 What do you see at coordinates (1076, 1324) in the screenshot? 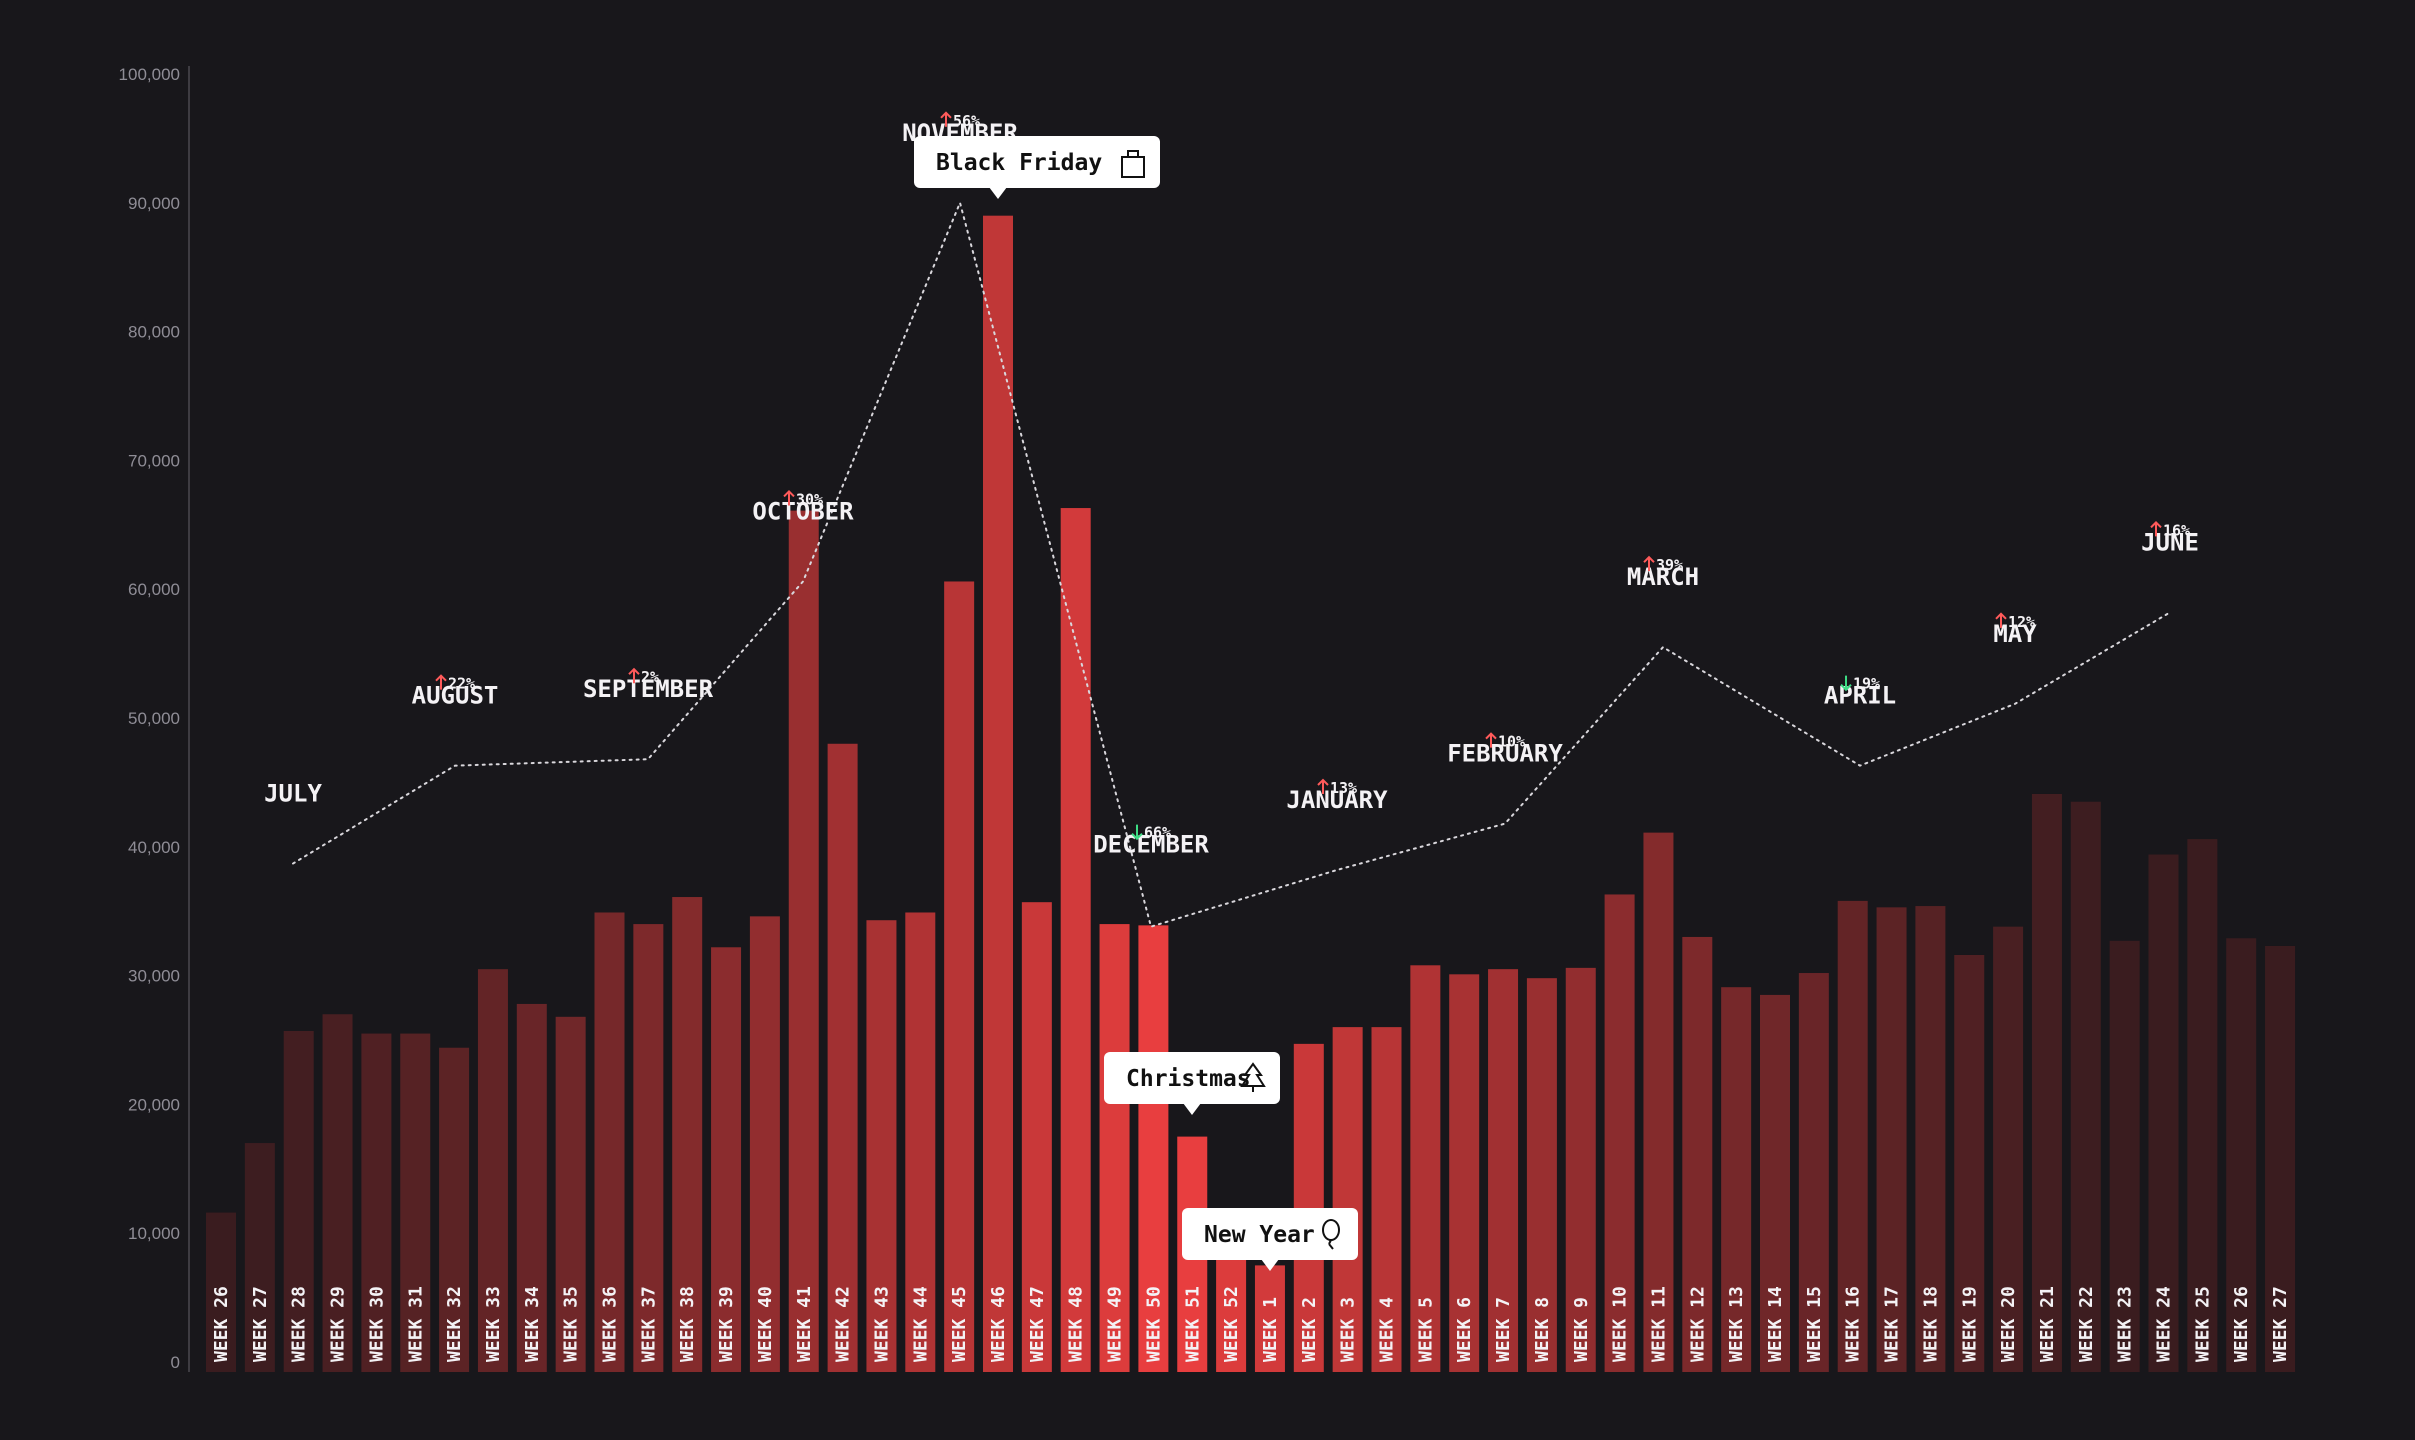
I see `week-label: WEEK 48` at bounding box center [1076, 1324].